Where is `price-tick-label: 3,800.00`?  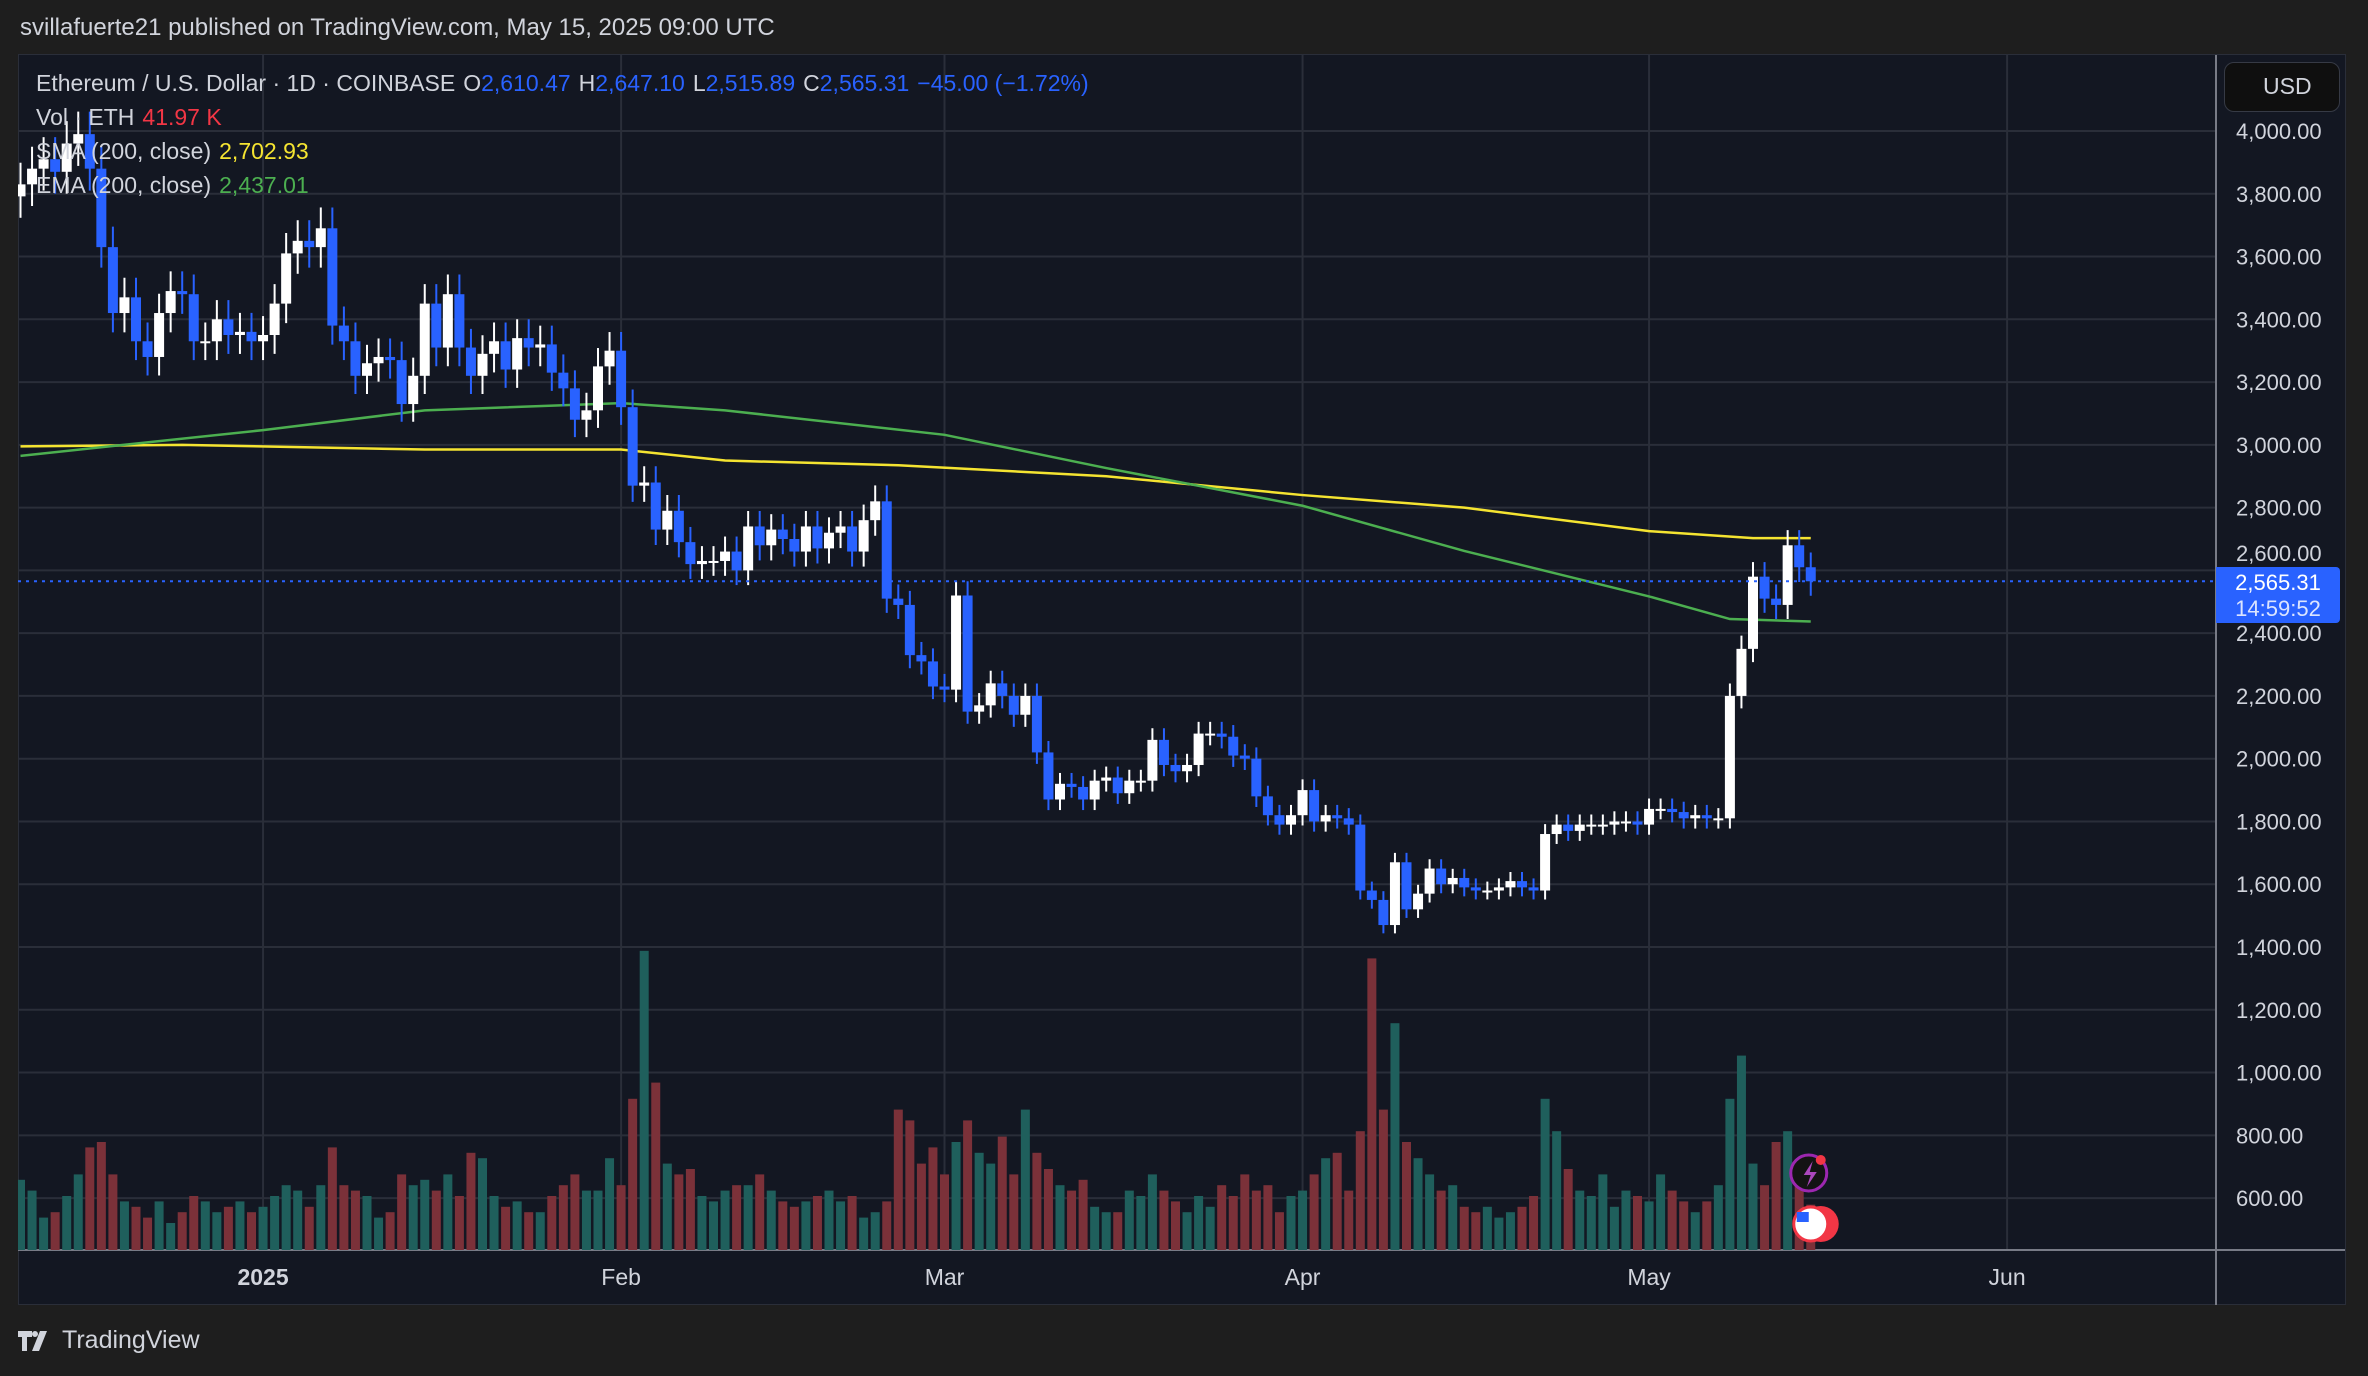 price-tick-label: 3,800.00 is located at coordinates (2279, 194).